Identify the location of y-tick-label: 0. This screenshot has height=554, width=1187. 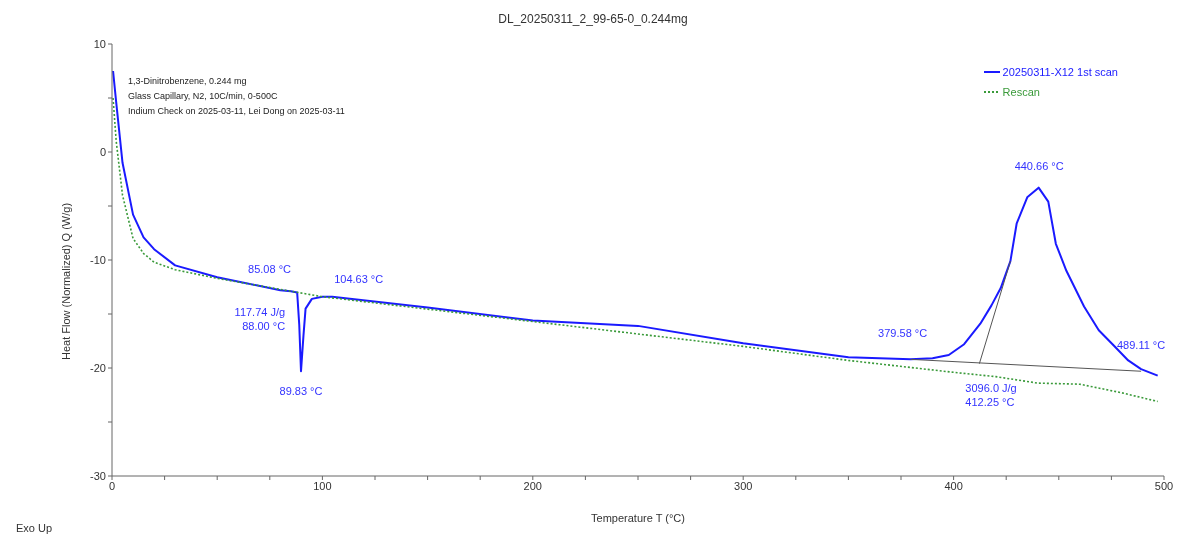
(102, 151).